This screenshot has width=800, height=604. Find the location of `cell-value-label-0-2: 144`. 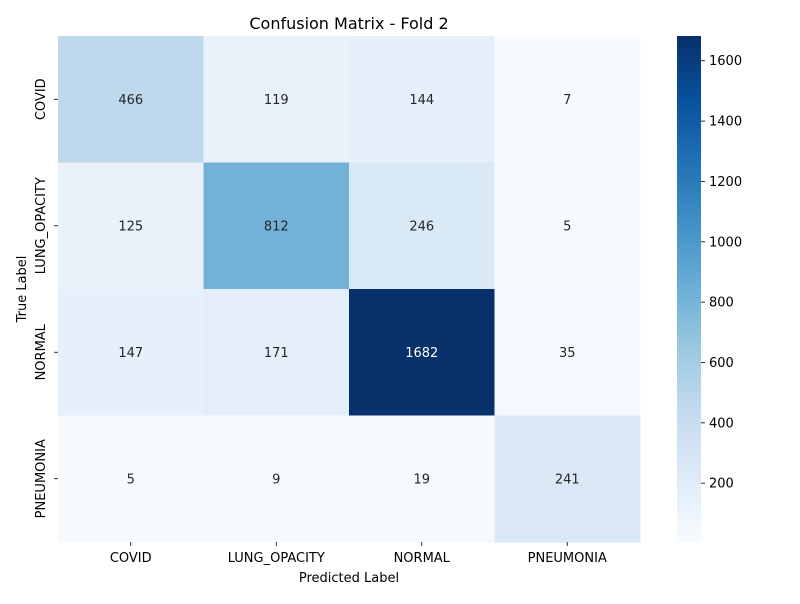

cell-value-label-0-2: 144 is located at coordinates (421, 100).